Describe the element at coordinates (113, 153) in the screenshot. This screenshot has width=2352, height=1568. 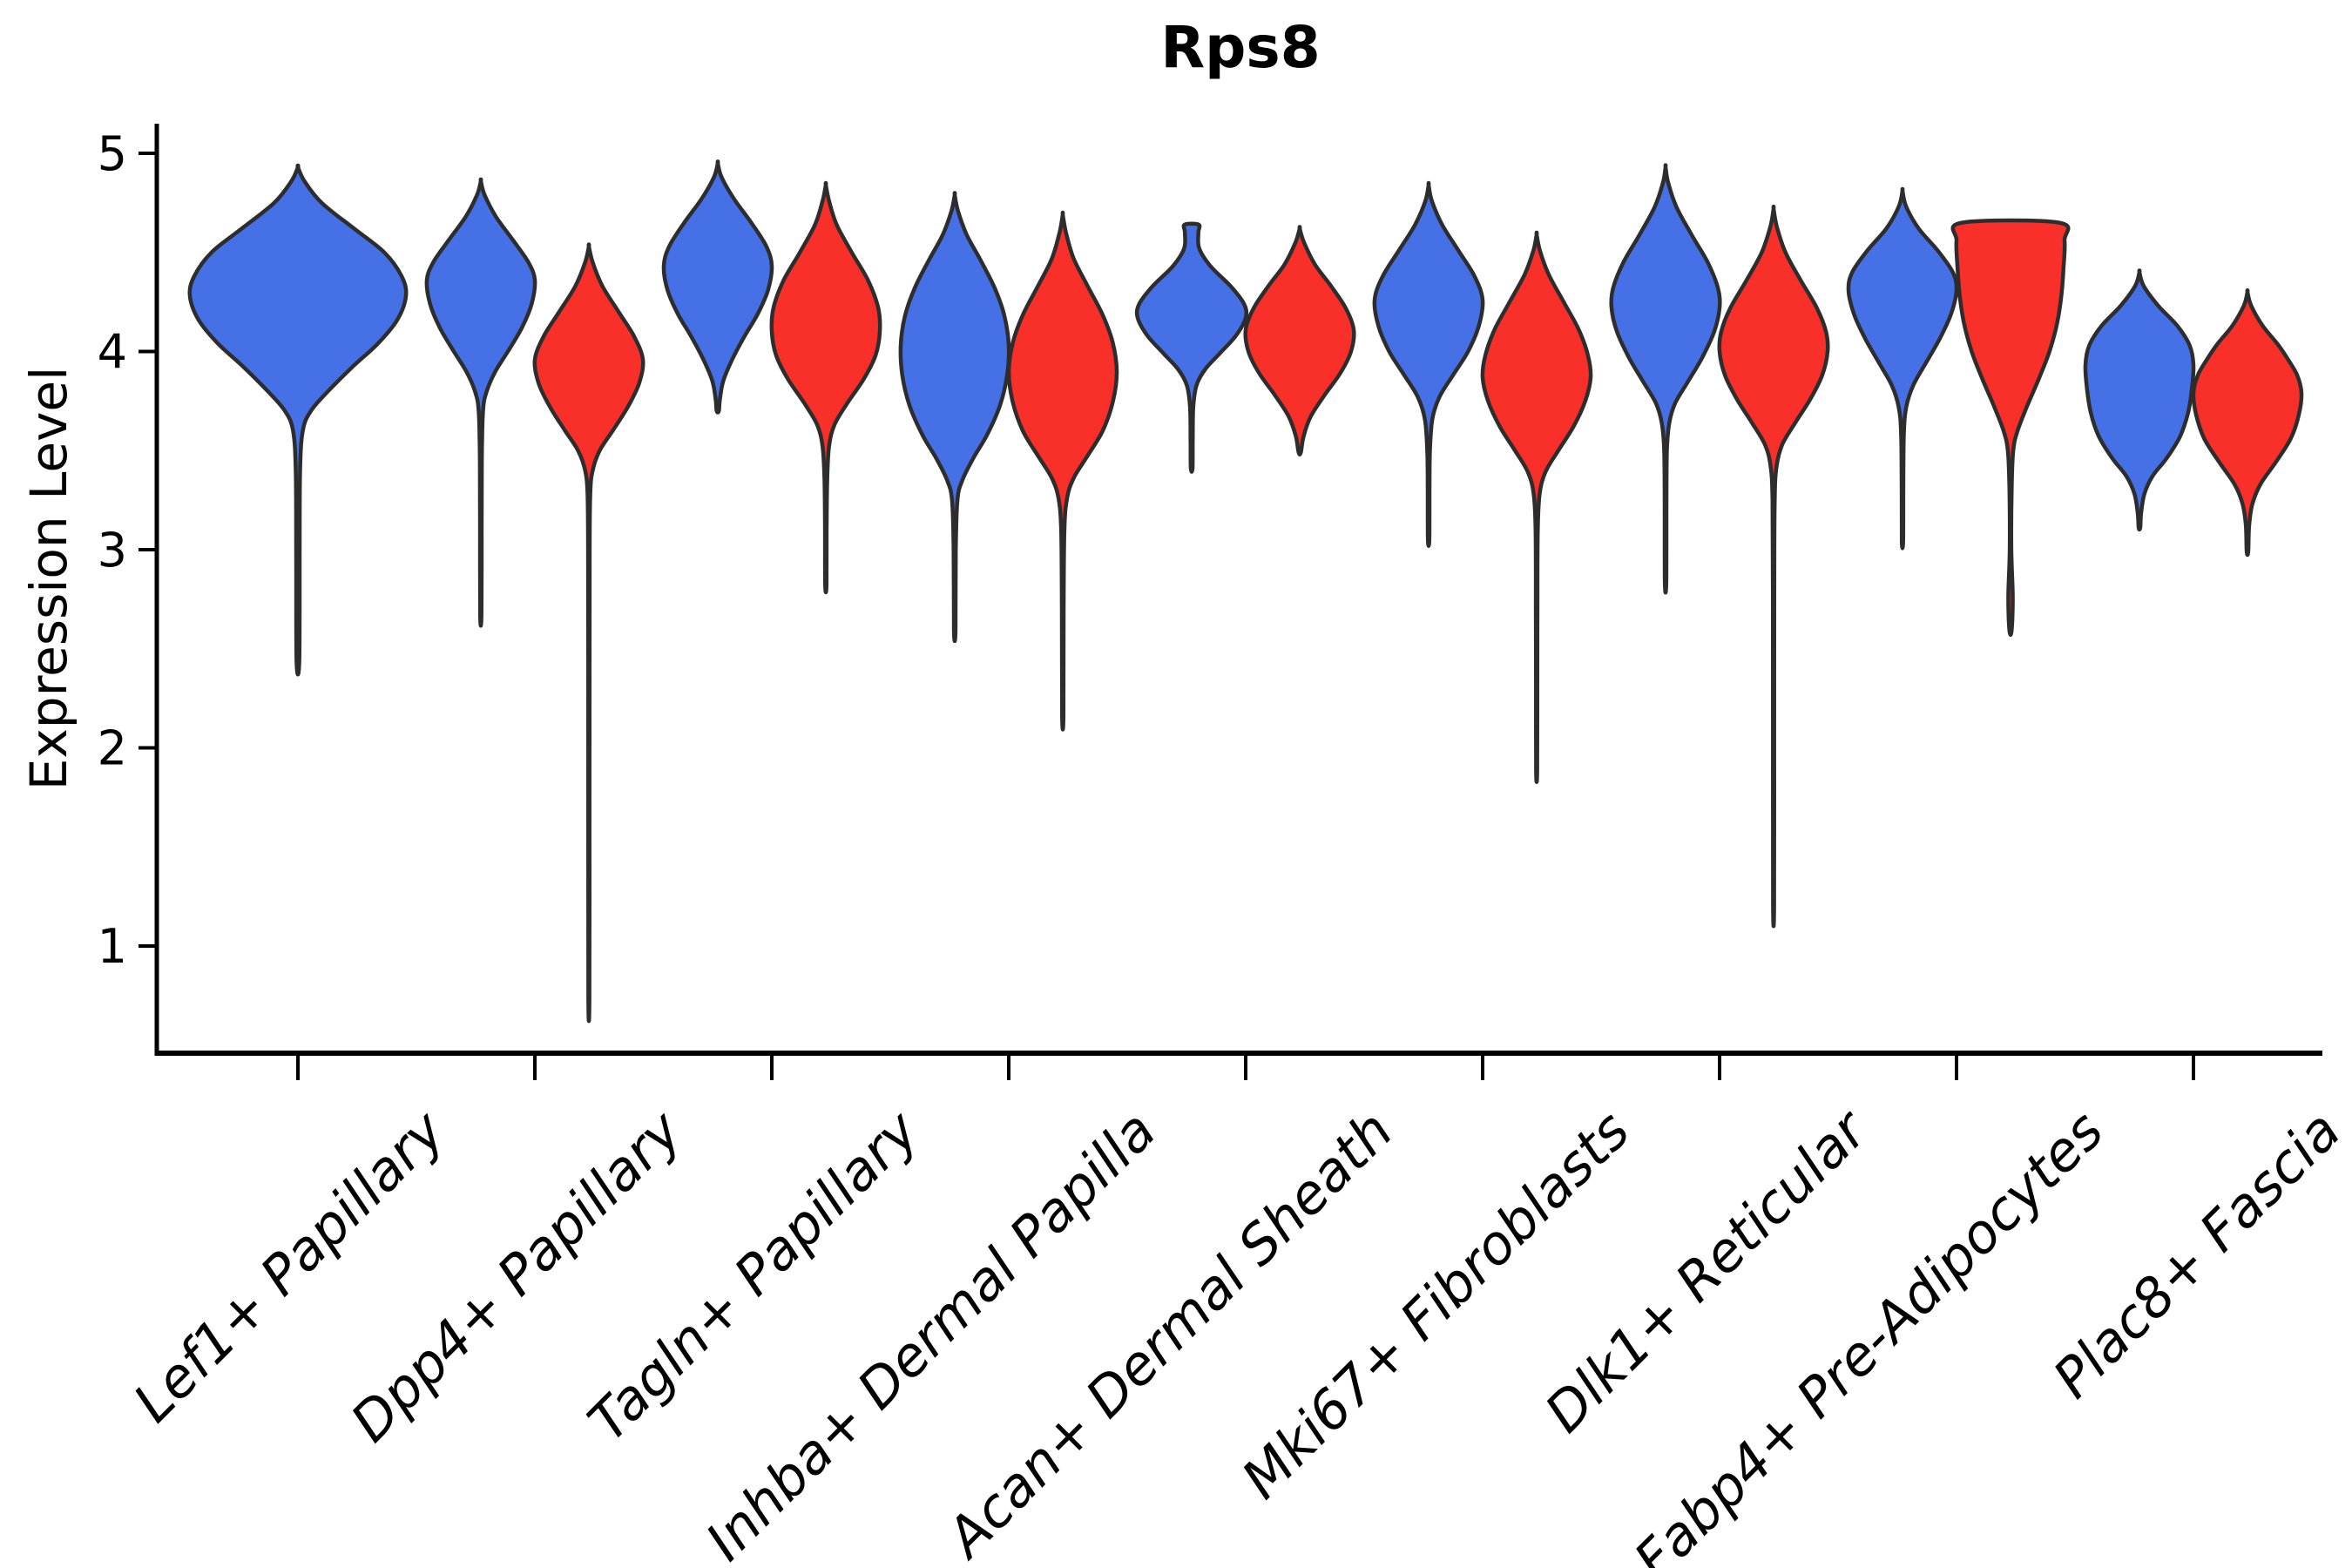
I see `y-tick-label: 5` at that location.